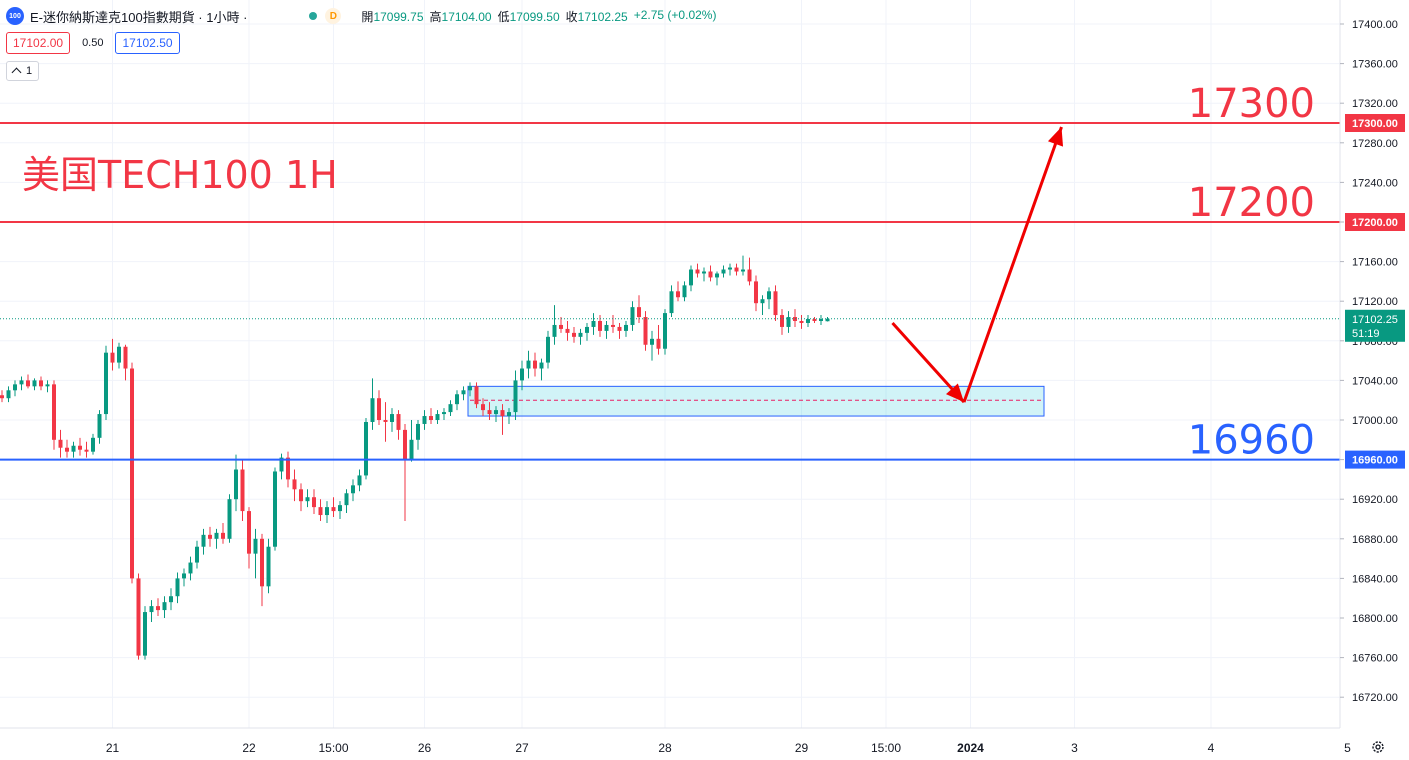 Image resolution: width=1409 pixels, height=760 pixels. What do you see at coordinates (435, 16) in the screenshot?
I see `high-label: 高` at bounding box center [435, 16].